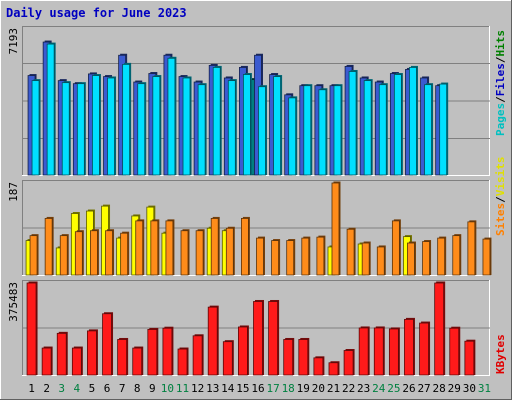 This screenshot has width=512, height=400. What do you see at coordinates (231, 128) in the screenshot?
I see `bar-pages-day-14-face` at bounding box center [231, 128].